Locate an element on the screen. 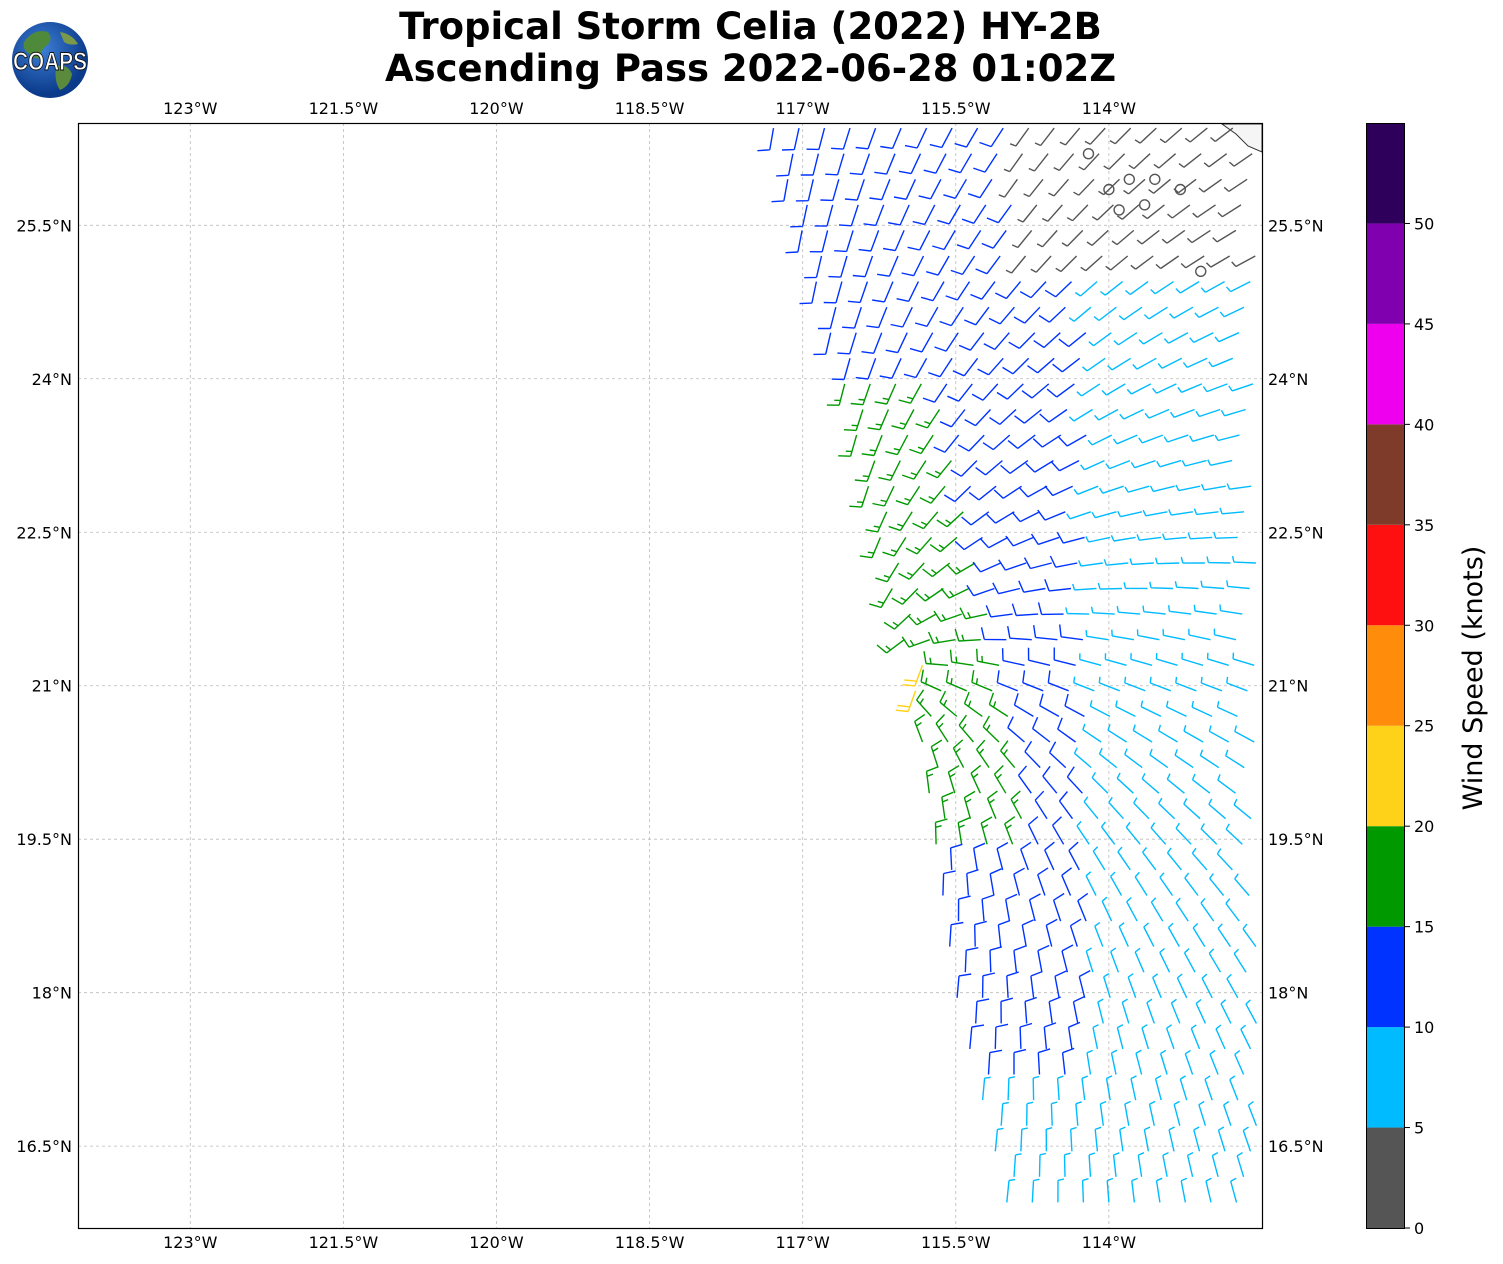 This screenshot has width=1503, height=1264. lon-tick-label-bottom: 120°W is located at coordinates (496, 1242).